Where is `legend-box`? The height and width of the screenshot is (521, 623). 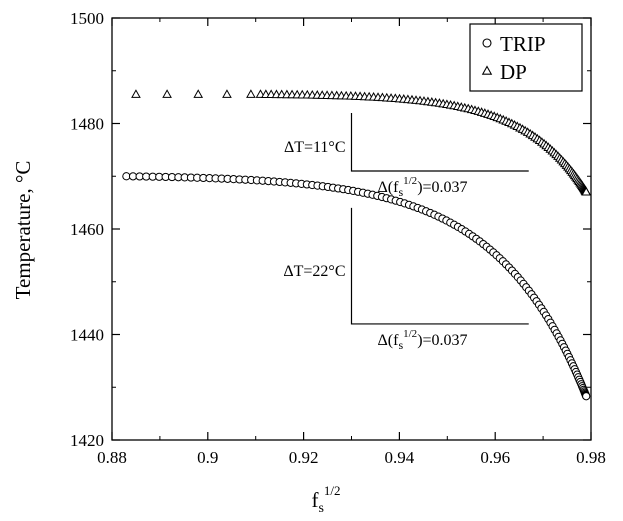
legend-box is located at coordinates (526, 57).